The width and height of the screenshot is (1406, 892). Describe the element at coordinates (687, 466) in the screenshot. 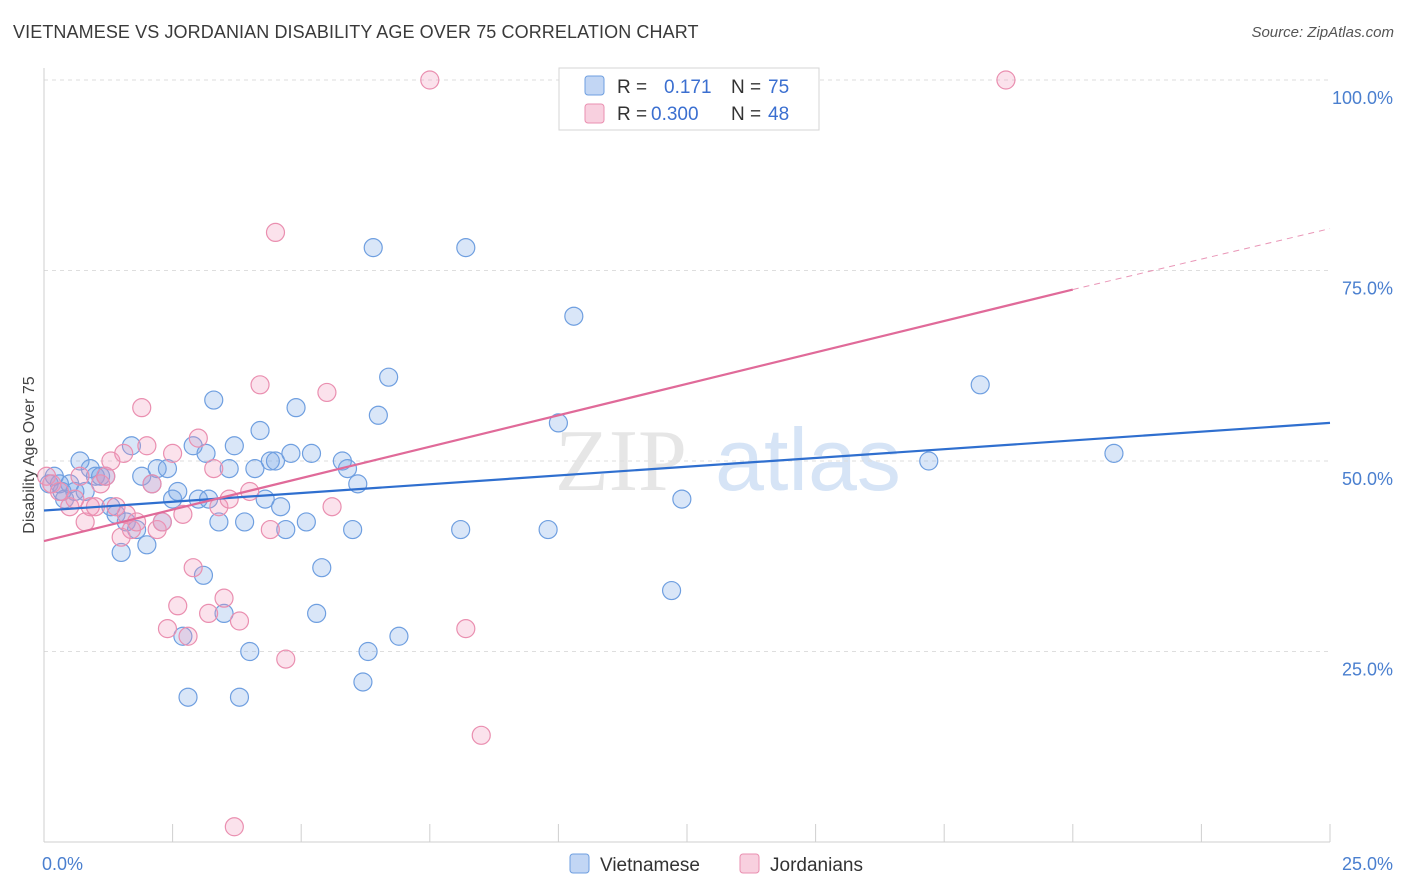

I see `vietnamese-trend-line` at that location.